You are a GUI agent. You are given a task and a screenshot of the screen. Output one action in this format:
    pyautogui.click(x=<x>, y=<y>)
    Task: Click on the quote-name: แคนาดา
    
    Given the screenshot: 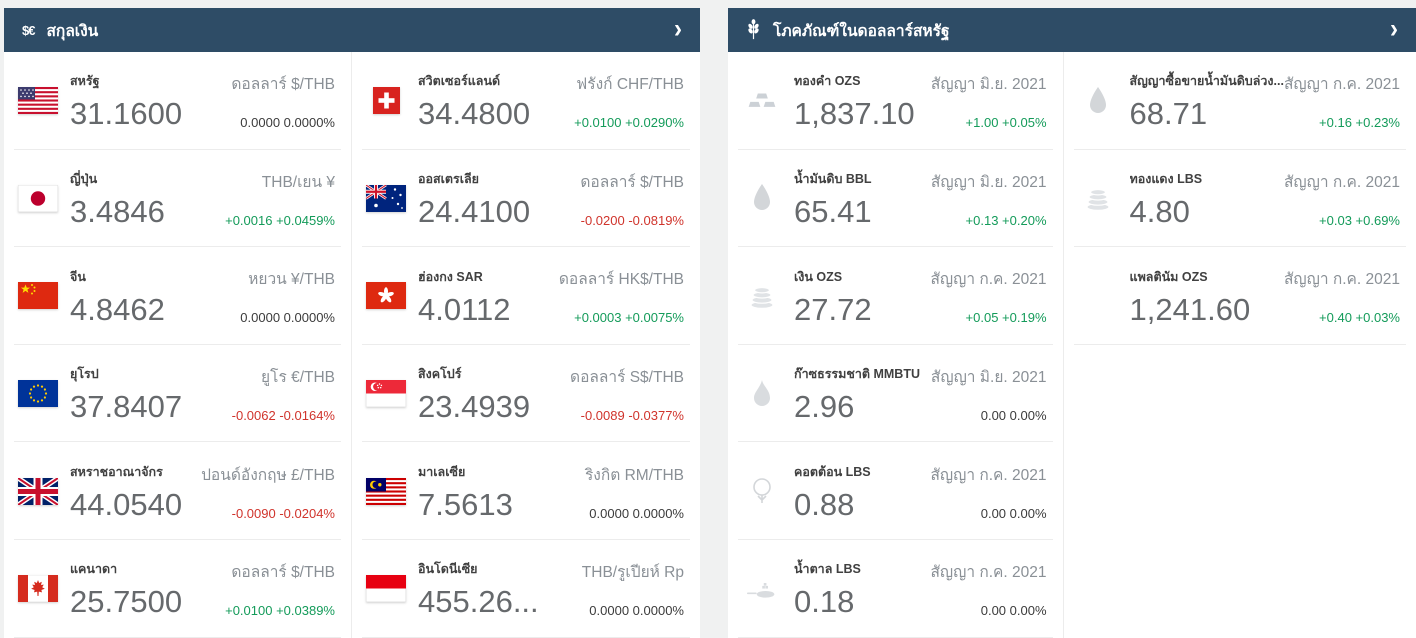 What is the action you would take?
    pyautogui.click(x=94, y=569)
    